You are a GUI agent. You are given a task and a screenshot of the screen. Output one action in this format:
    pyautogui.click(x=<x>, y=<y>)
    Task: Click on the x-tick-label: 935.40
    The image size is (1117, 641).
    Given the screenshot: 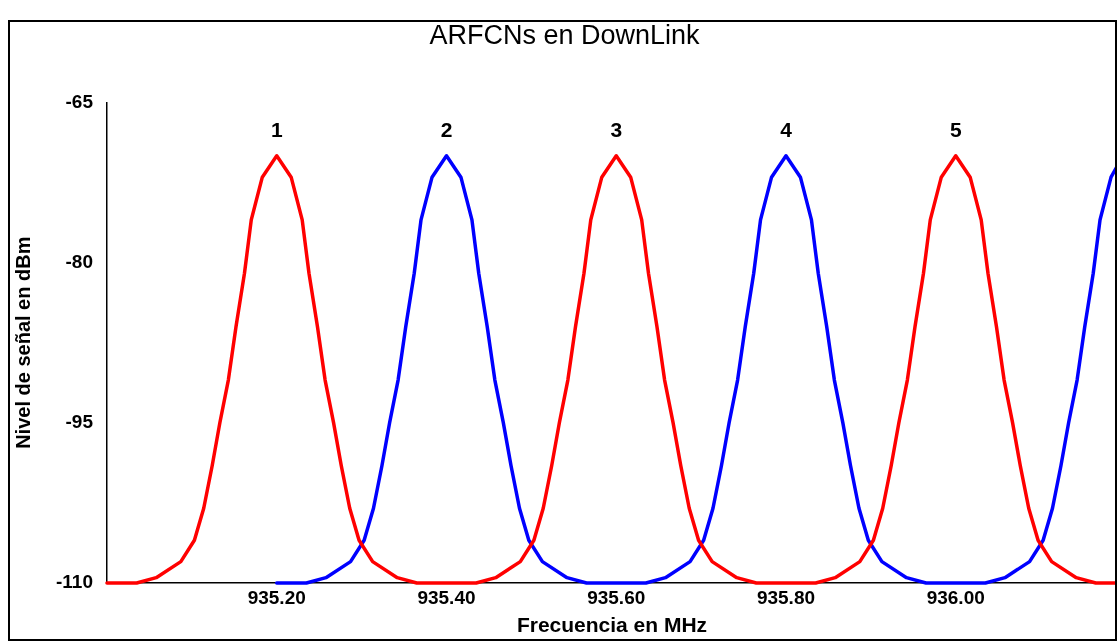 What is the action you would take?
    pyautogui.click(x=446, y=597)
    